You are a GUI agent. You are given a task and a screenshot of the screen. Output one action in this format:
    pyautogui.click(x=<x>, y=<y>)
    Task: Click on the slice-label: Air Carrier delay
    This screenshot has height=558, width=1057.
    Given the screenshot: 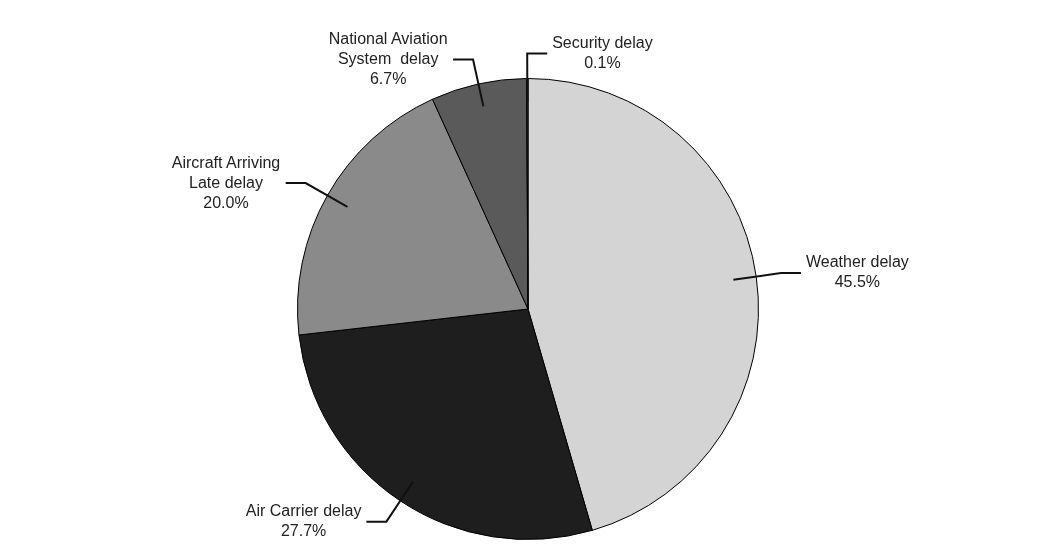 What is the action you would take?
    pyautogui.click(x=303, y=511)
    